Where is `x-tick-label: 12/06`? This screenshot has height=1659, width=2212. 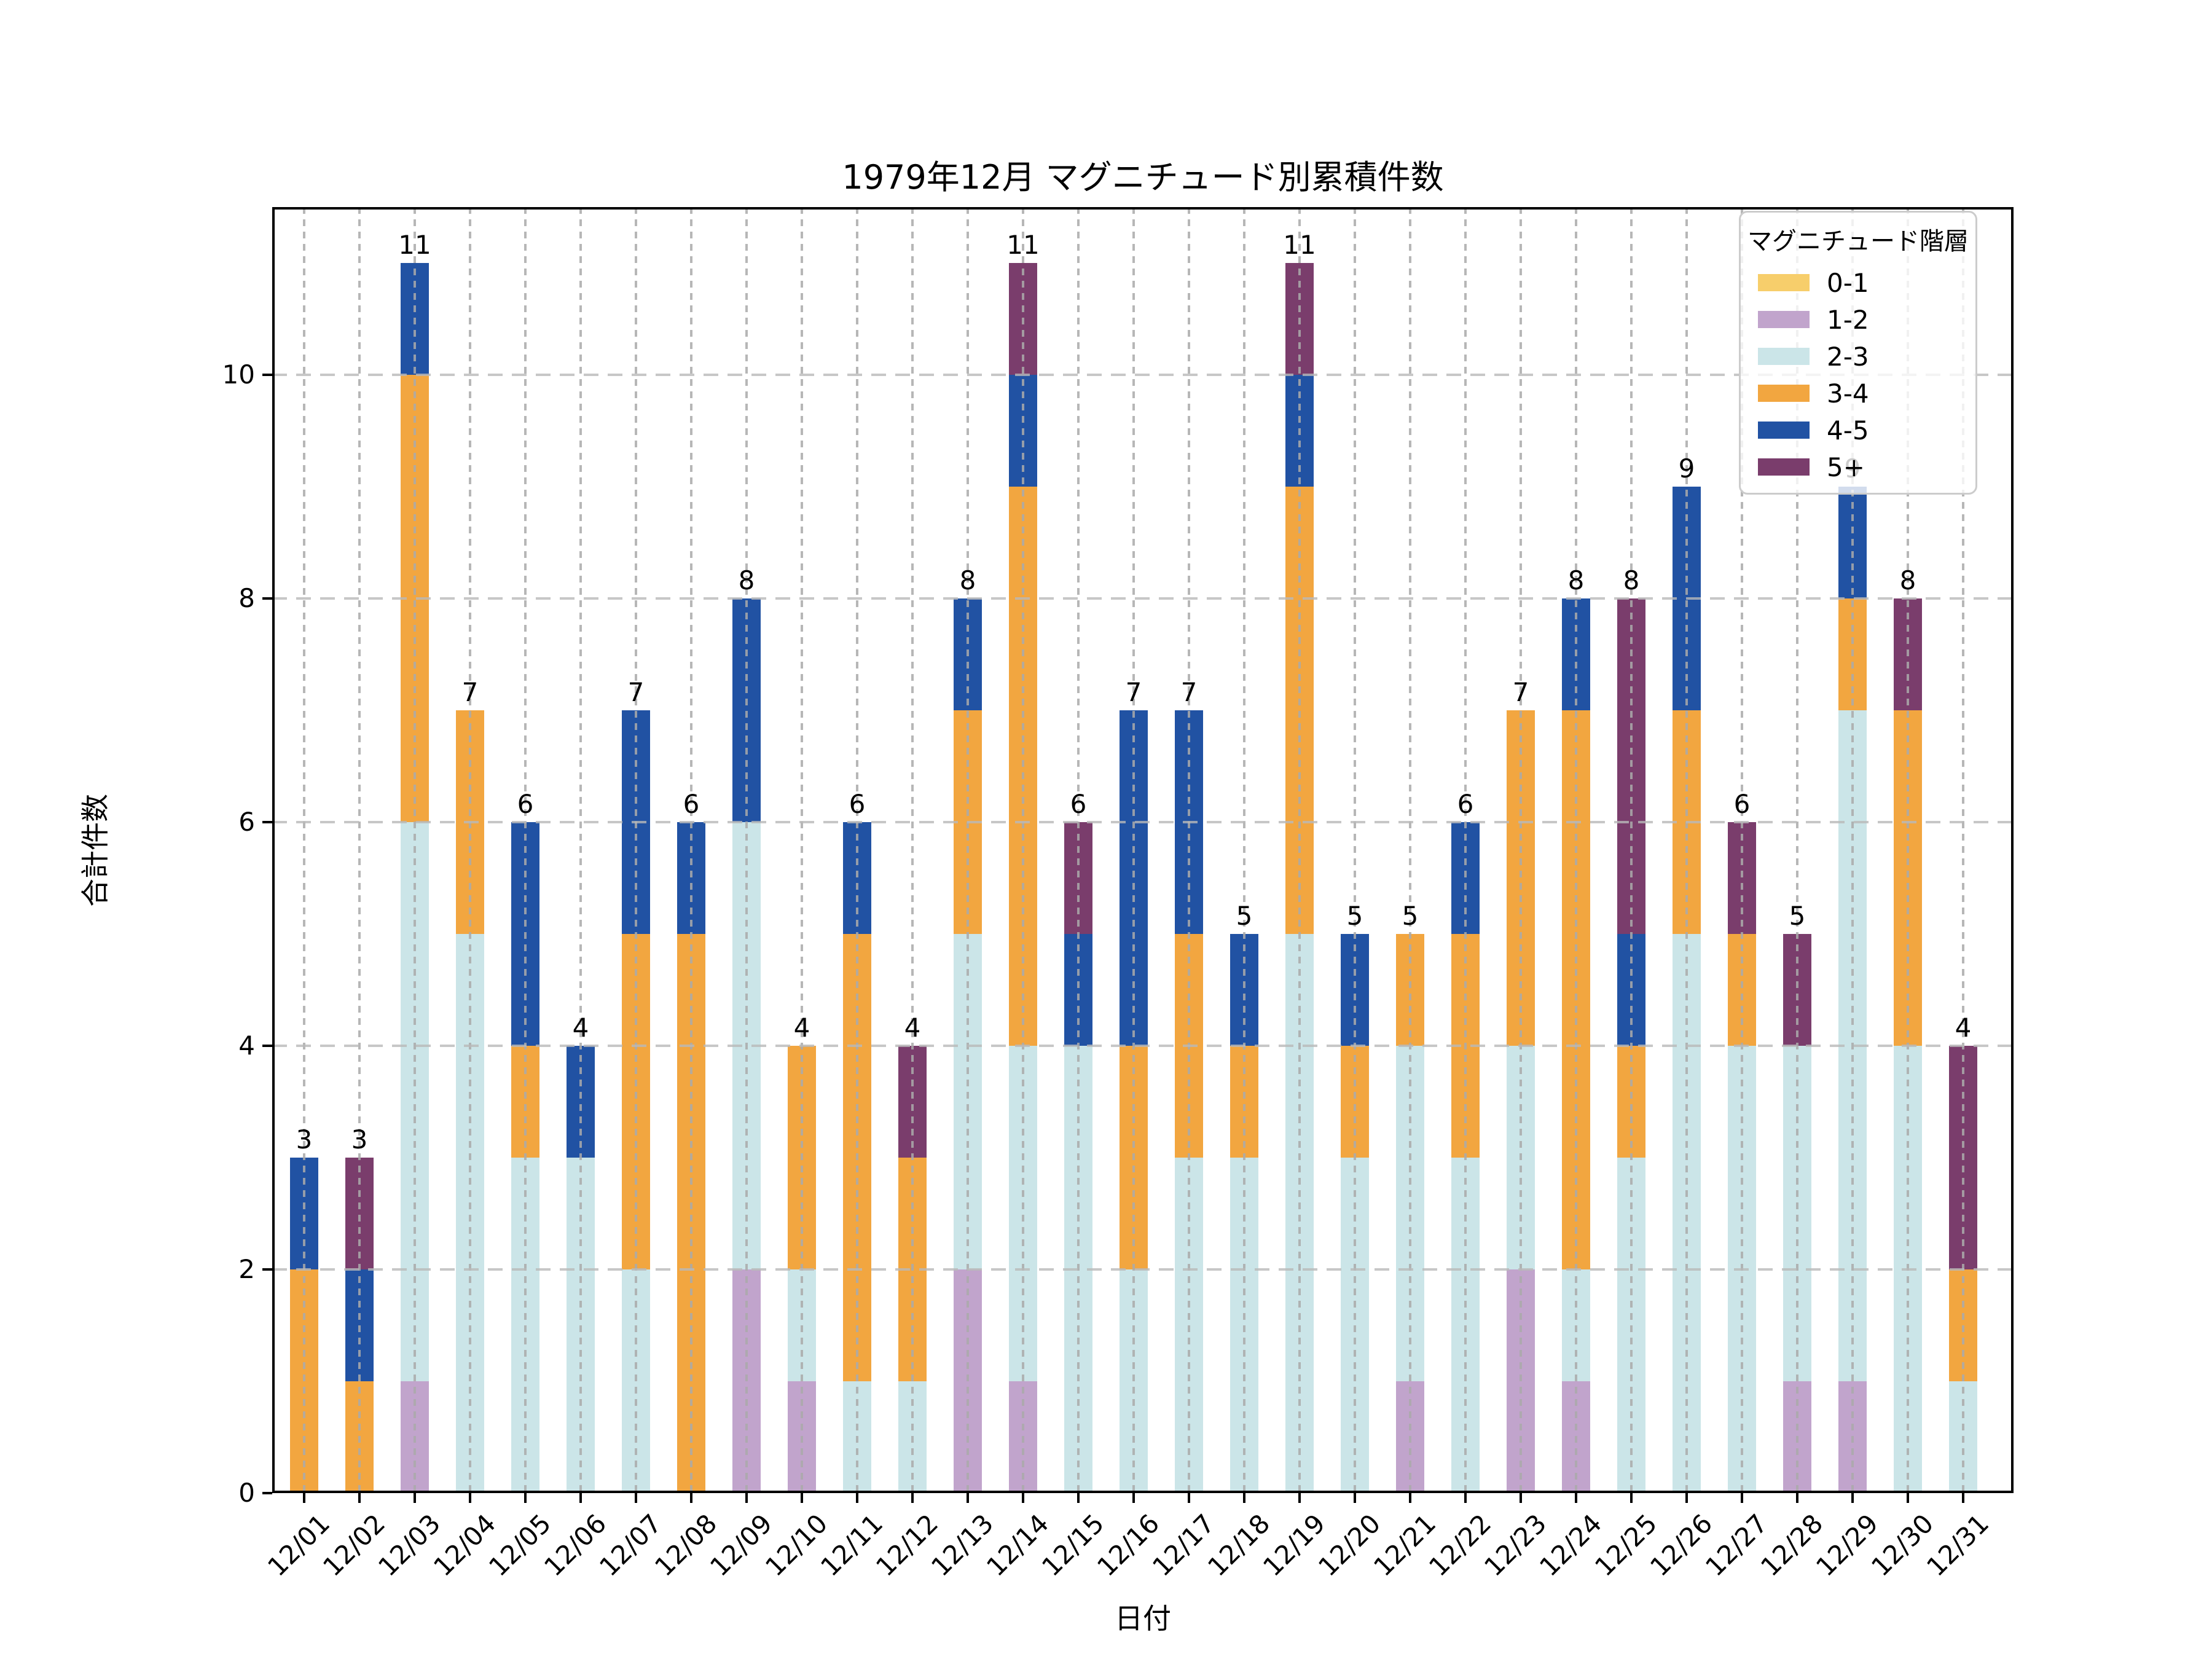 x-tick-label: 12/06 is located at coordinates (575, 1545).